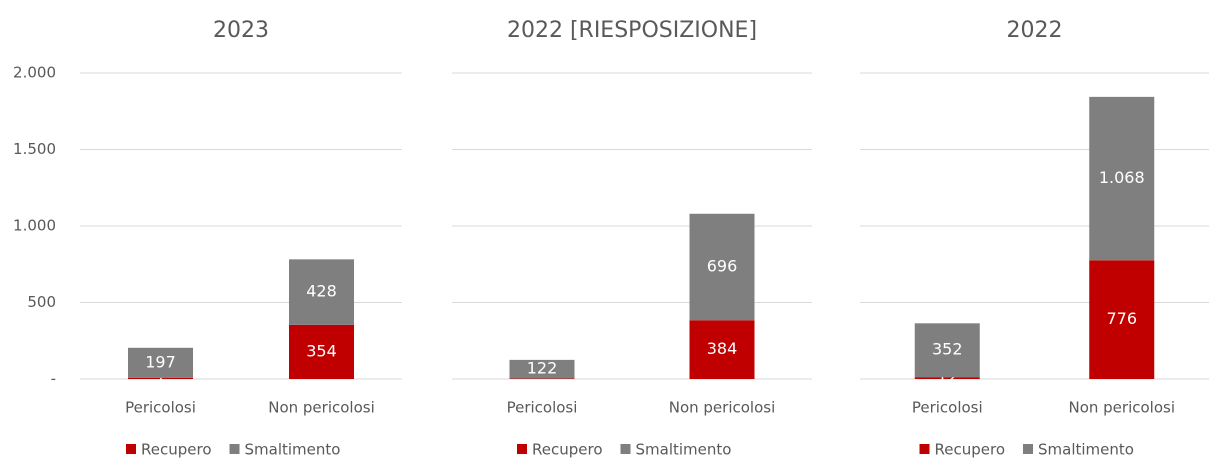  Describe the element at coordinates (34, 73) in the screenshot. I see `y-tick-label: 2.000` at that location.